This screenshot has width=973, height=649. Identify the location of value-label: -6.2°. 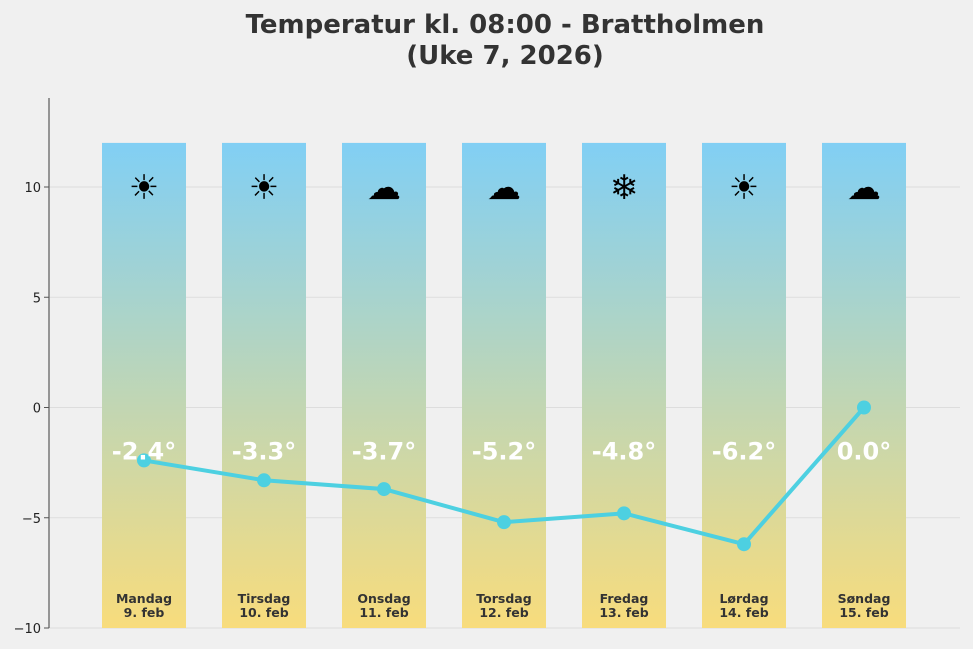
(744, 452).